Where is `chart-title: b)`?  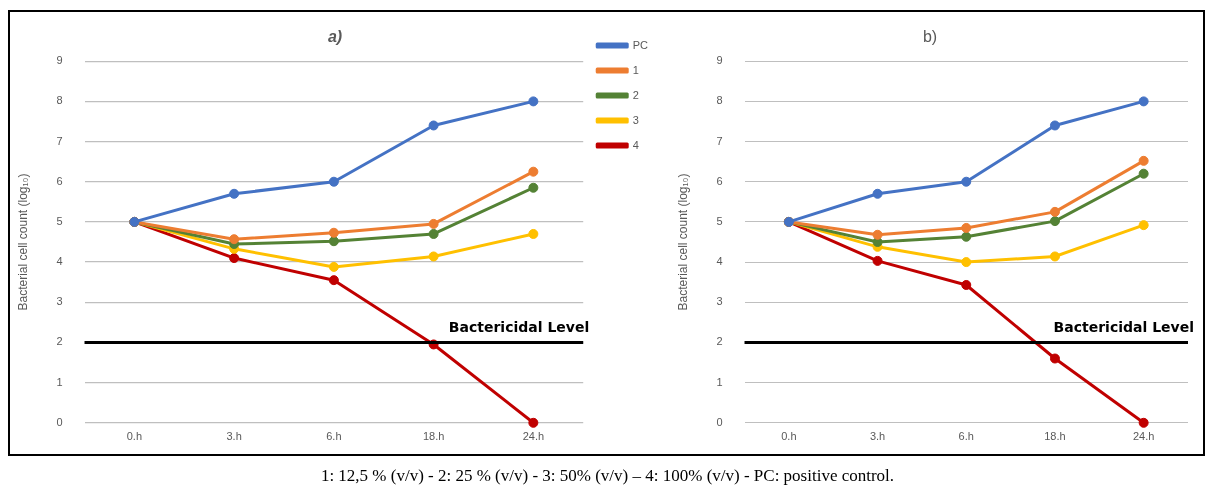
chart-title: b) is located at coordinates (930, 37).